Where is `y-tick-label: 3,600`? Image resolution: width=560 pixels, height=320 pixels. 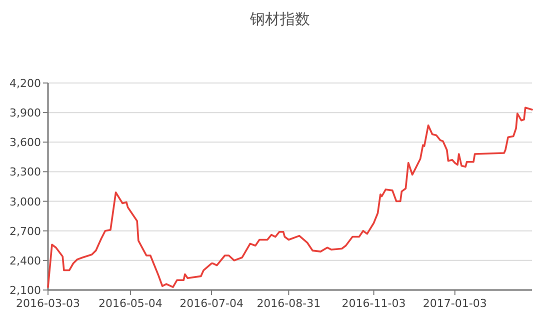
y-tick-label: 3,600 is located at coordinates (25, 143).